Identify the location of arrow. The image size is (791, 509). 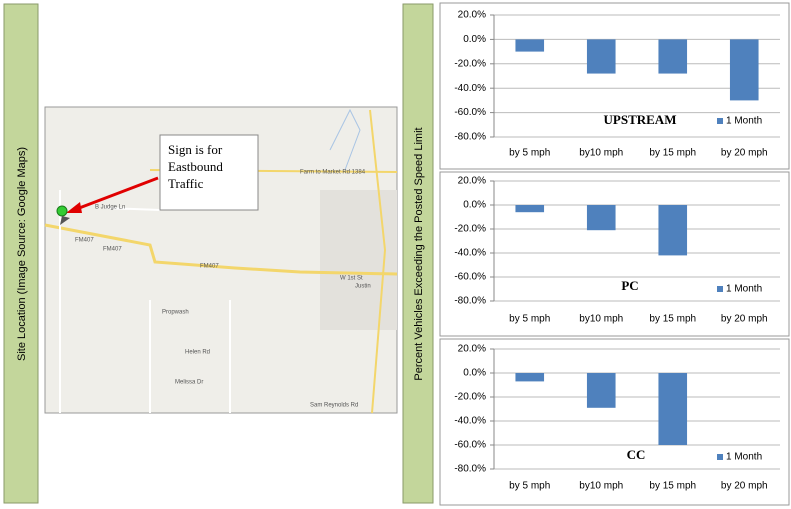
(116, 194).